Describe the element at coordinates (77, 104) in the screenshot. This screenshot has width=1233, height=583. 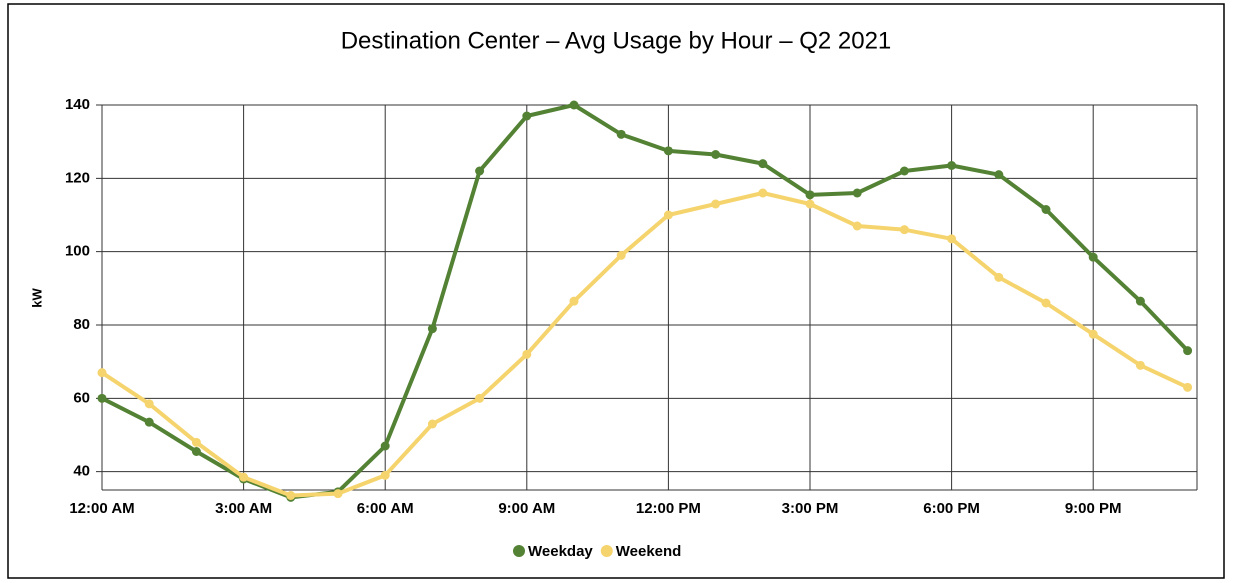
I see `y-tick-label: 140` at that location.